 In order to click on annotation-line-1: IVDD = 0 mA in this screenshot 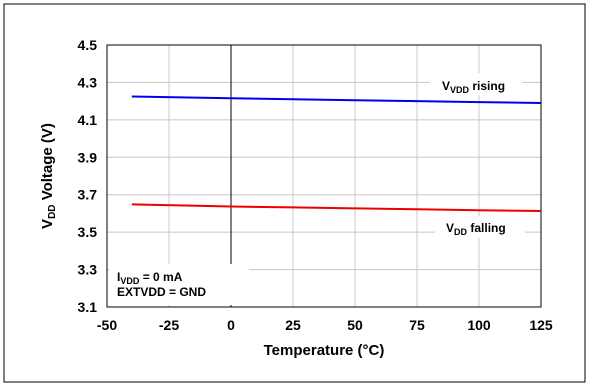, I will do `click(150, 278)`.